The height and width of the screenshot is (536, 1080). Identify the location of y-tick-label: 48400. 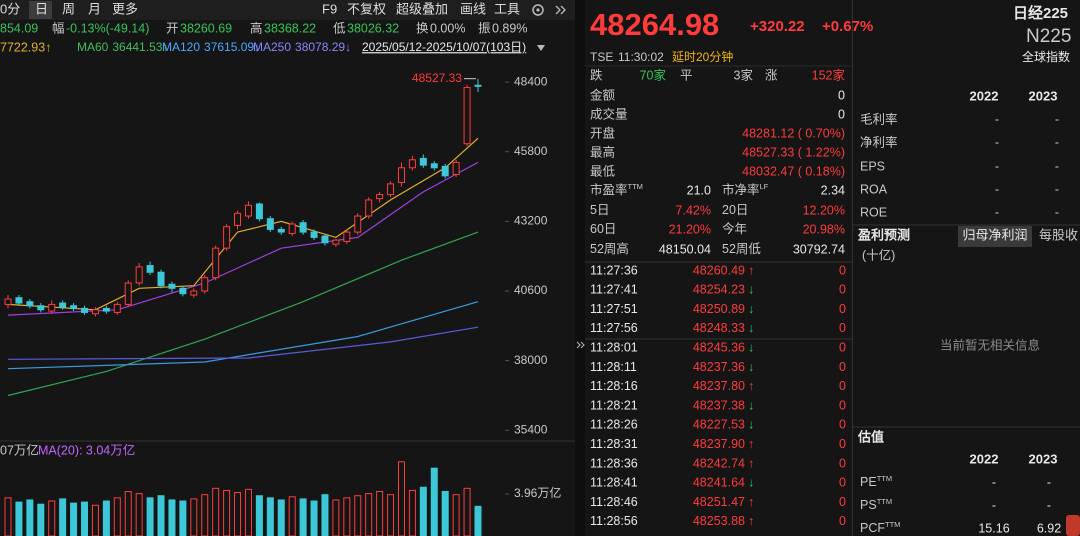
(531, 81).